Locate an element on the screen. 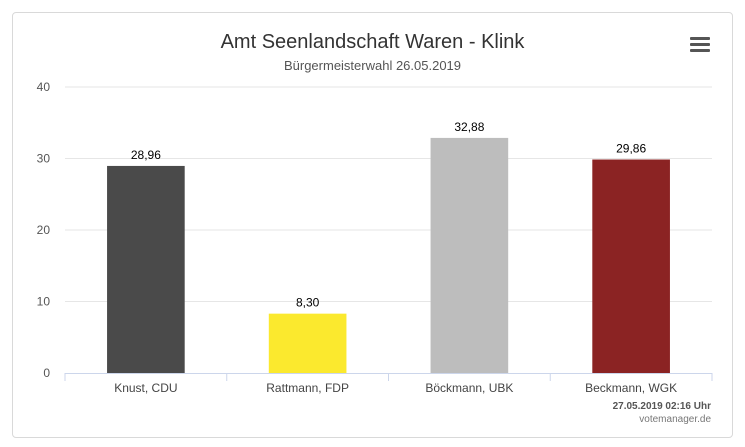 Image resolution: width=745 pixels, height=447 pixels. x-tick-label: Beckmann, WGK is located at coordinates (631, 388).